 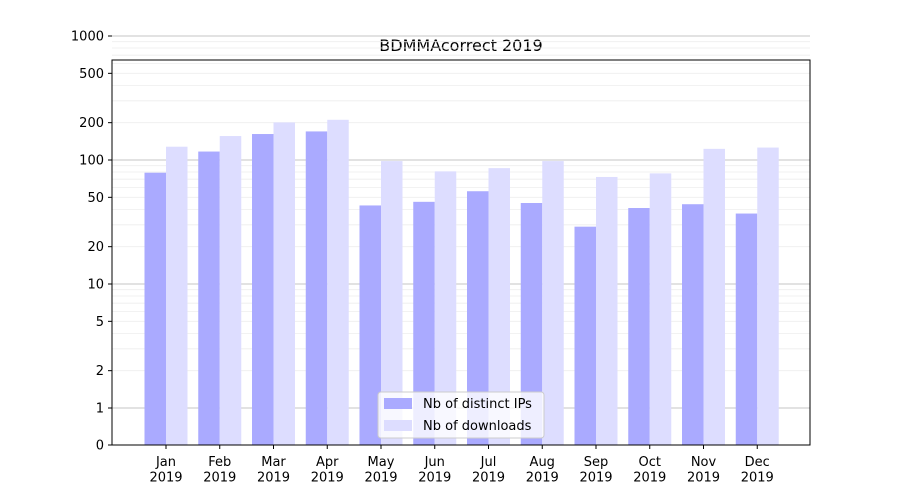 What do you see at coordinates (87, 37) in the screenshot?
I see `y-tick-label: 1000` at bounding box center [87, 37].